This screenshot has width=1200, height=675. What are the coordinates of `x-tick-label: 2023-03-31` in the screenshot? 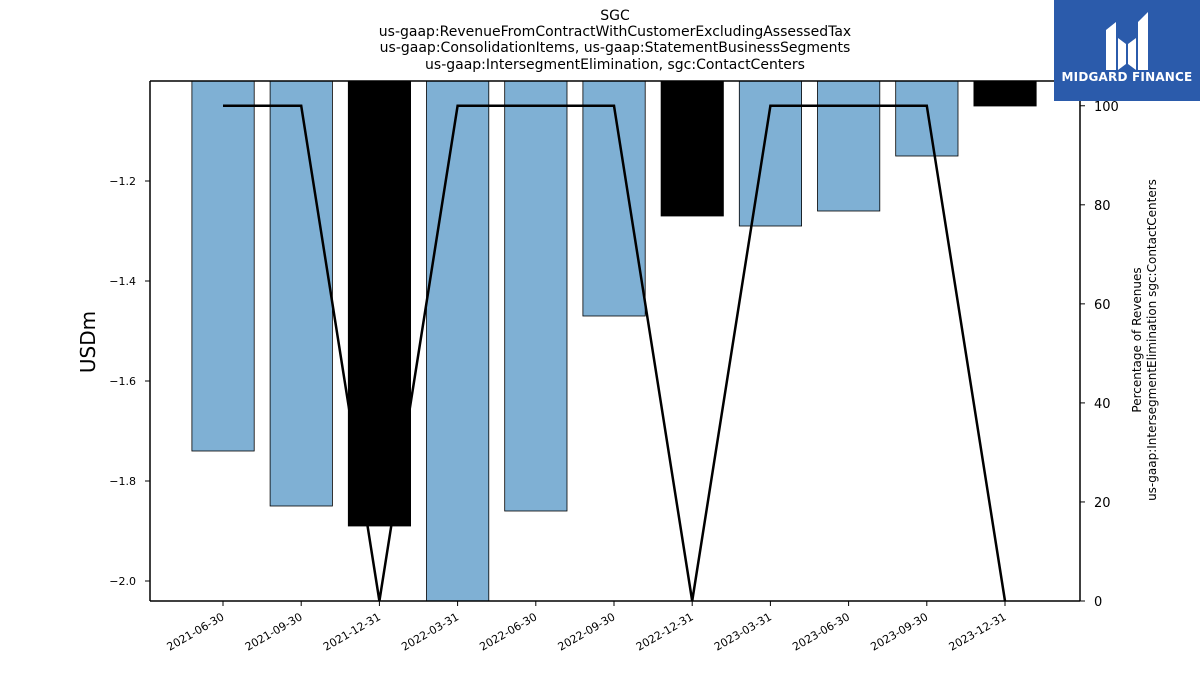 It's located at (743, 631).